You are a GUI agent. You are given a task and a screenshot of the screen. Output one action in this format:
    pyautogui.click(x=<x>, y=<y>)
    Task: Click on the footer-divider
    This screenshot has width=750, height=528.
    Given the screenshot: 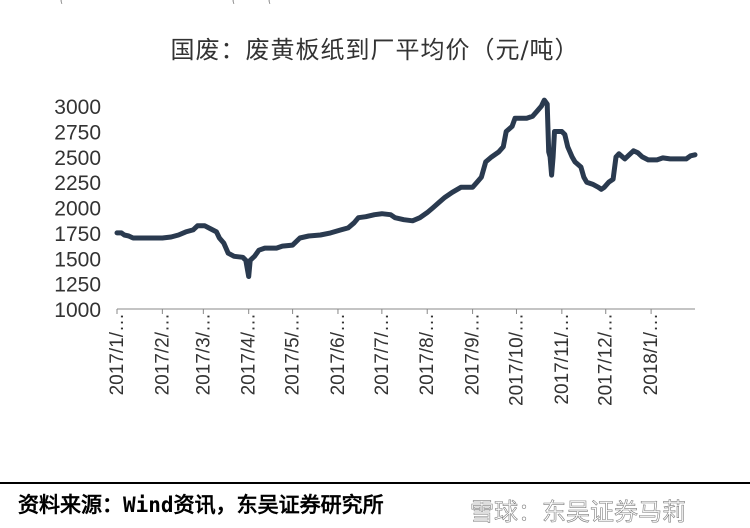 What is the action you would take?
    pyautogui.click(x=375, y=483)
    